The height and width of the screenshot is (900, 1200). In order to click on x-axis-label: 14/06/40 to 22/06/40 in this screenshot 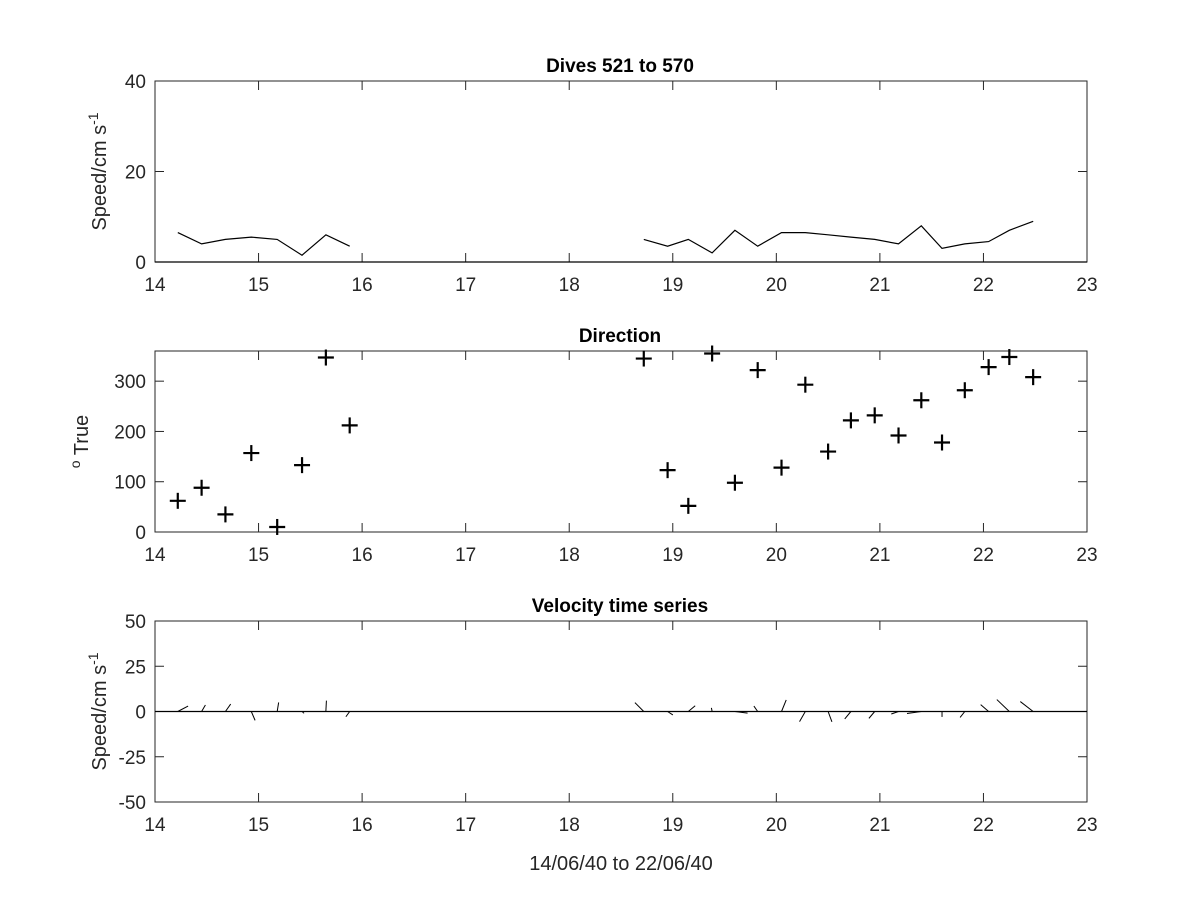, I will do `click(621, 864)`.